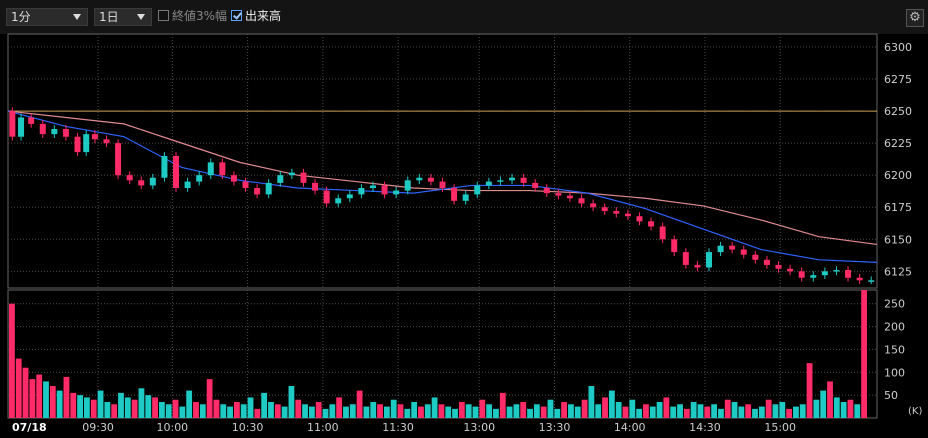  Describe the element at coordinates (163, 15) in the screenshot. I see `range-checkbox` at that location.